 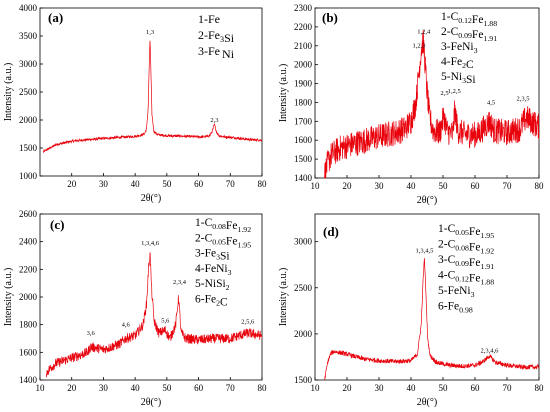 What do you see at coordinates (466, 247) in the screenshot?
I see `legend-entry: 2-C0.08Fe1.92` at bounding box center [466, 247].